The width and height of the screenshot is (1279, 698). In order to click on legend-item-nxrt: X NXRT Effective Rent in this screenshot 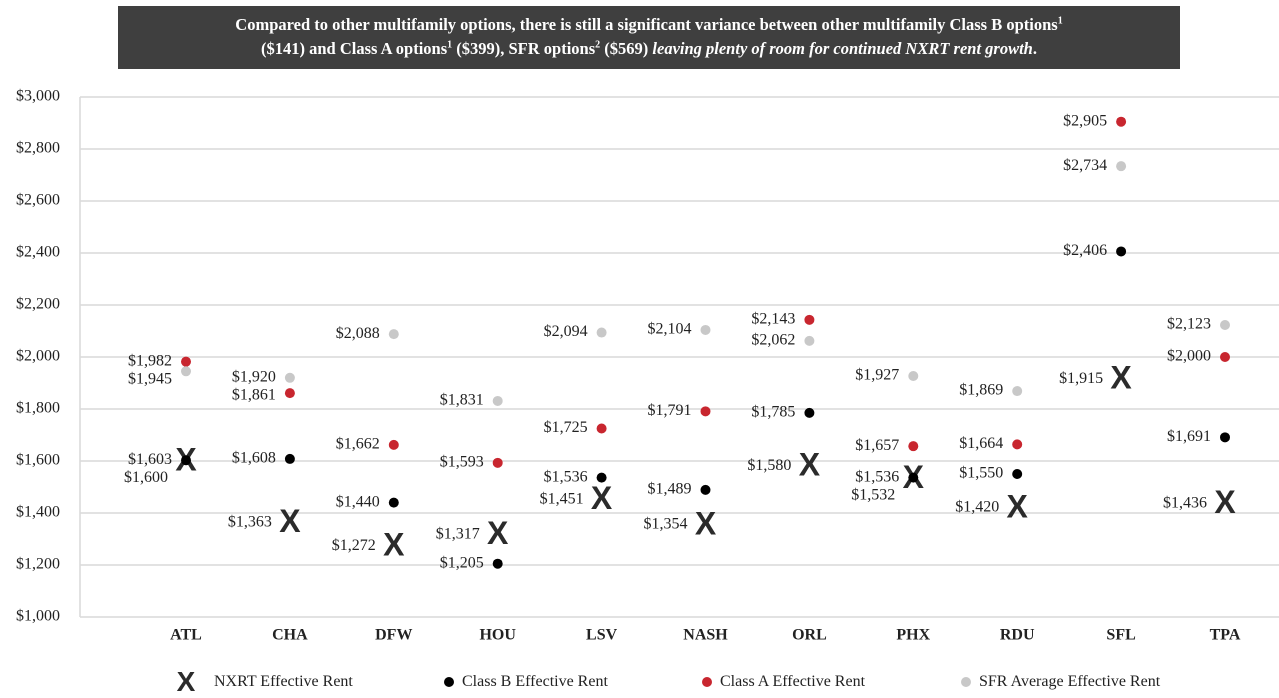, I will do `click(262, 681)`.